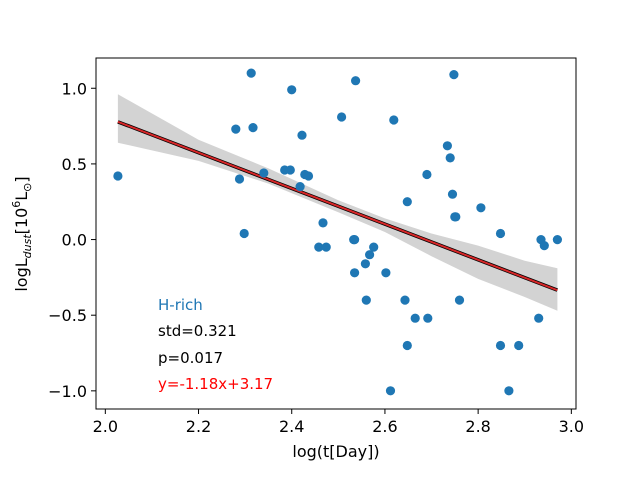 This screenshot has width=640, height=480. Describe the element at coordinates (384, 426) in the screenshot. I see `x-tick-label: 2.6` at that location.